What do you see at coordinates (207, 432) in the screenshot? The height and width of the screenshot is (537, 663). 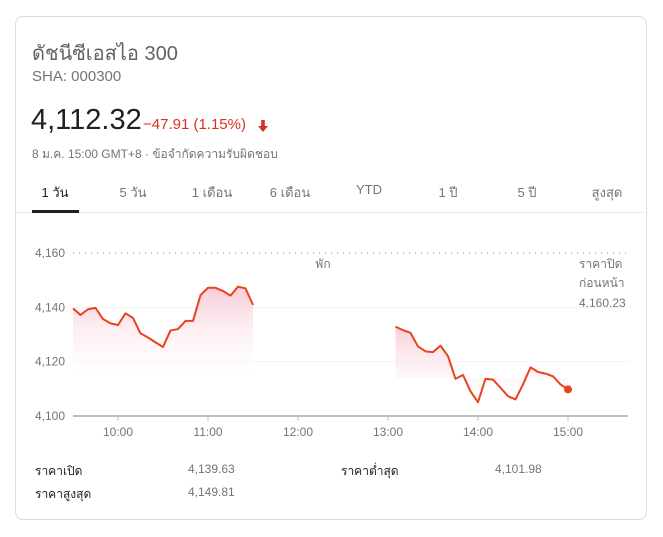 I see `x-tick-label: 11:00` at bounding box center [207, 432].